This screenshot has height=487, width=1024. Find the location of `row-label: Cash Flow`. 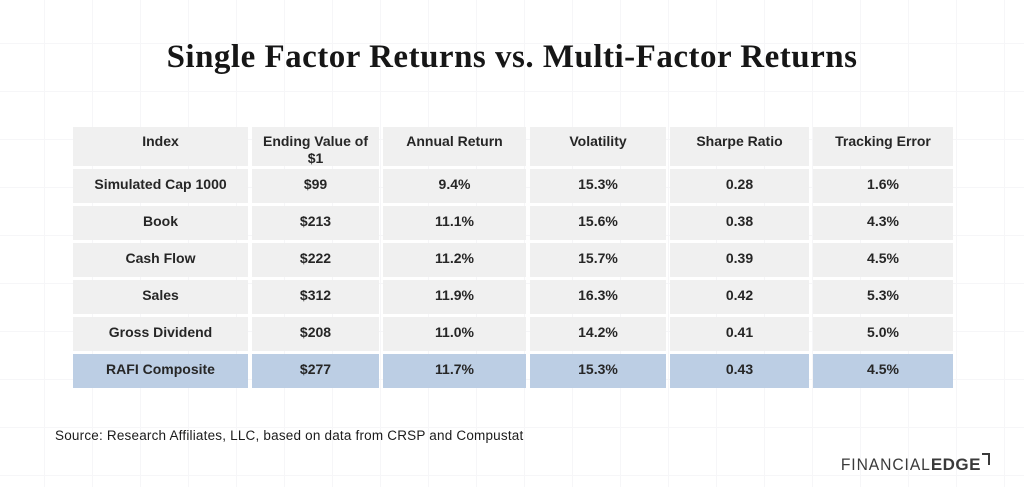

row-label: Cash Flow is located at coordinates (160, 260).